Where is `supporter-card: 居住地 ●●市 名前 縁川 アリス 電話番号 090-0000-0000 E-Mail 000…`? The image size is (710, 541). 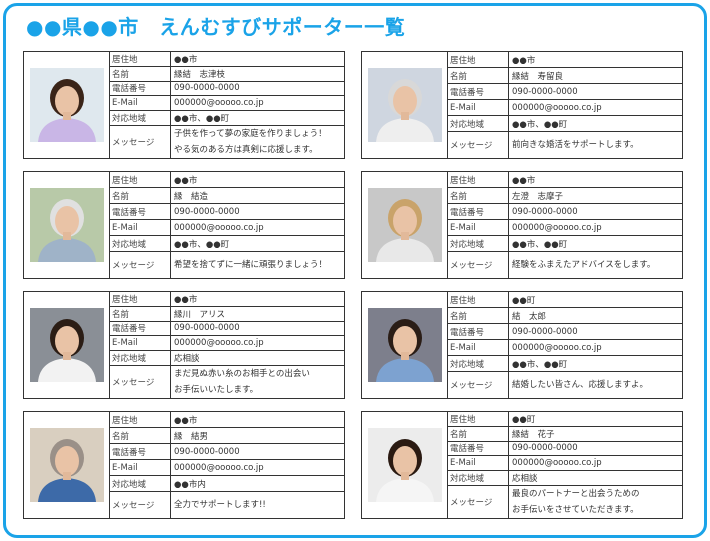
supporter-card: 居住地 ●●市 名前 縁川 アリス 電話番号 090-0000-0000 E-Mail 000… is located at coordinates (184, 345).